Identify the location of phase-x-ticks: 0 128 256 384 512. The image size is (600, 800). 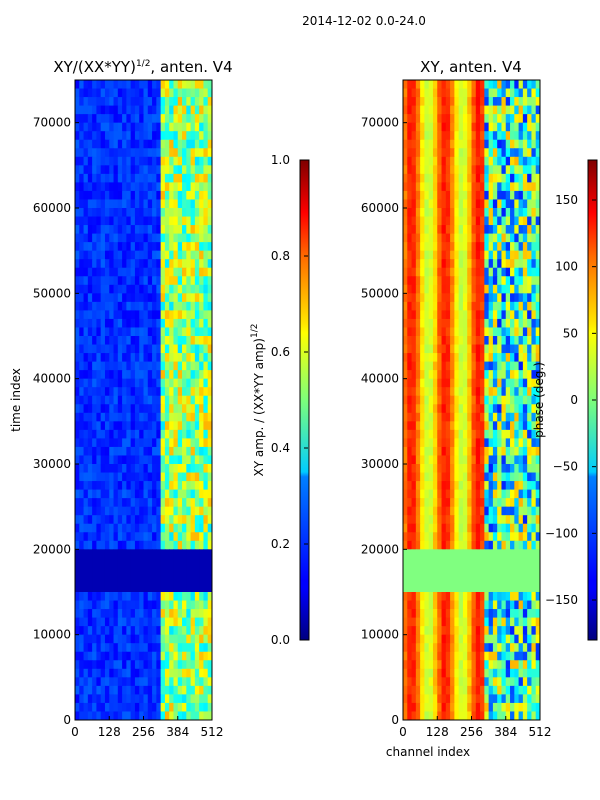
(475, 727).